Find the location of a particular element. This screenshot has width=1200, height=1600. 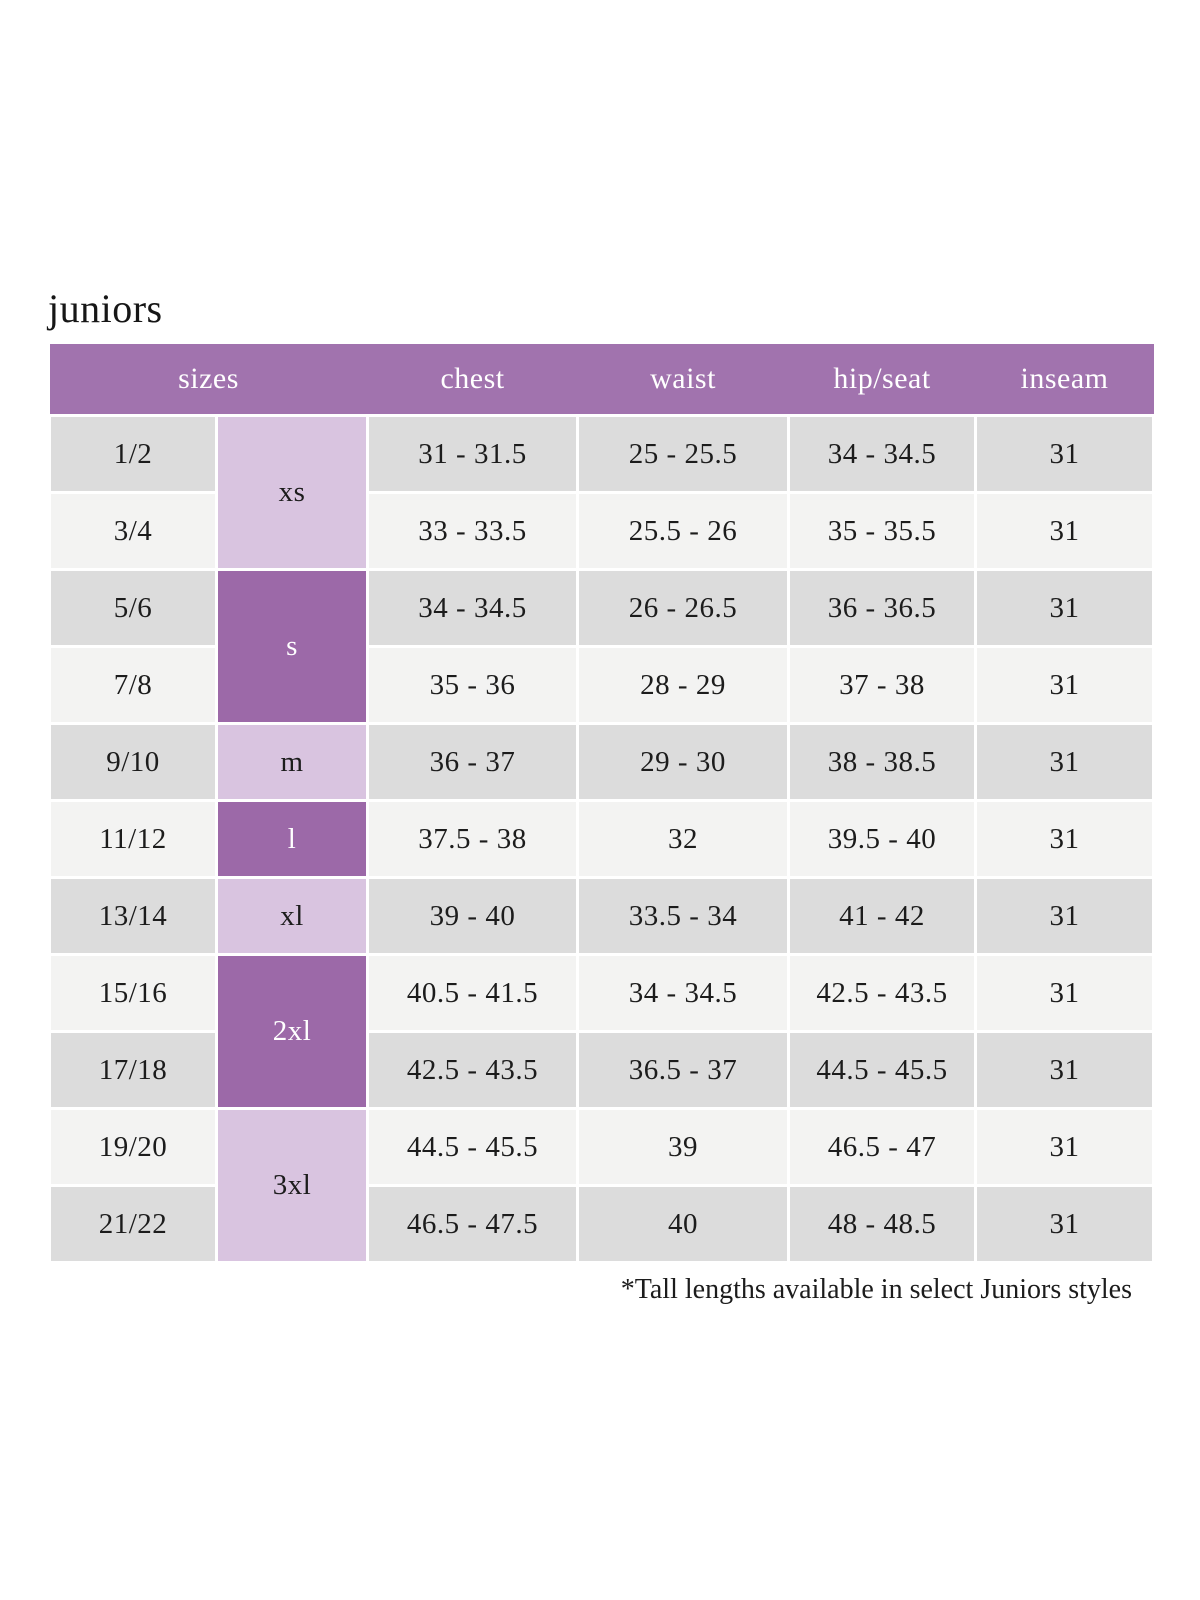

table-row: 11/12 l 37.5 - 38 32 39.5 - 40 31 is located at coordinates (602, 839).